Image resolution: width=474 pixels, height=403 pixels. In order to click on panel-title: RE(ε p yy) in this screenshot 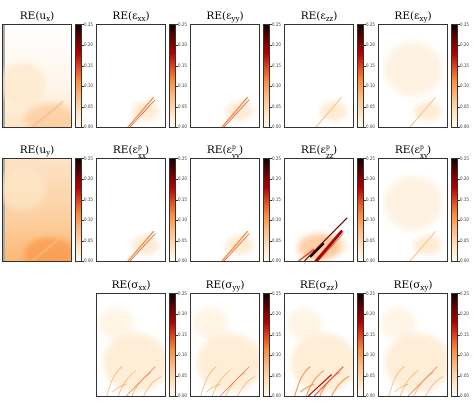, I will do `click(225, 151)`.